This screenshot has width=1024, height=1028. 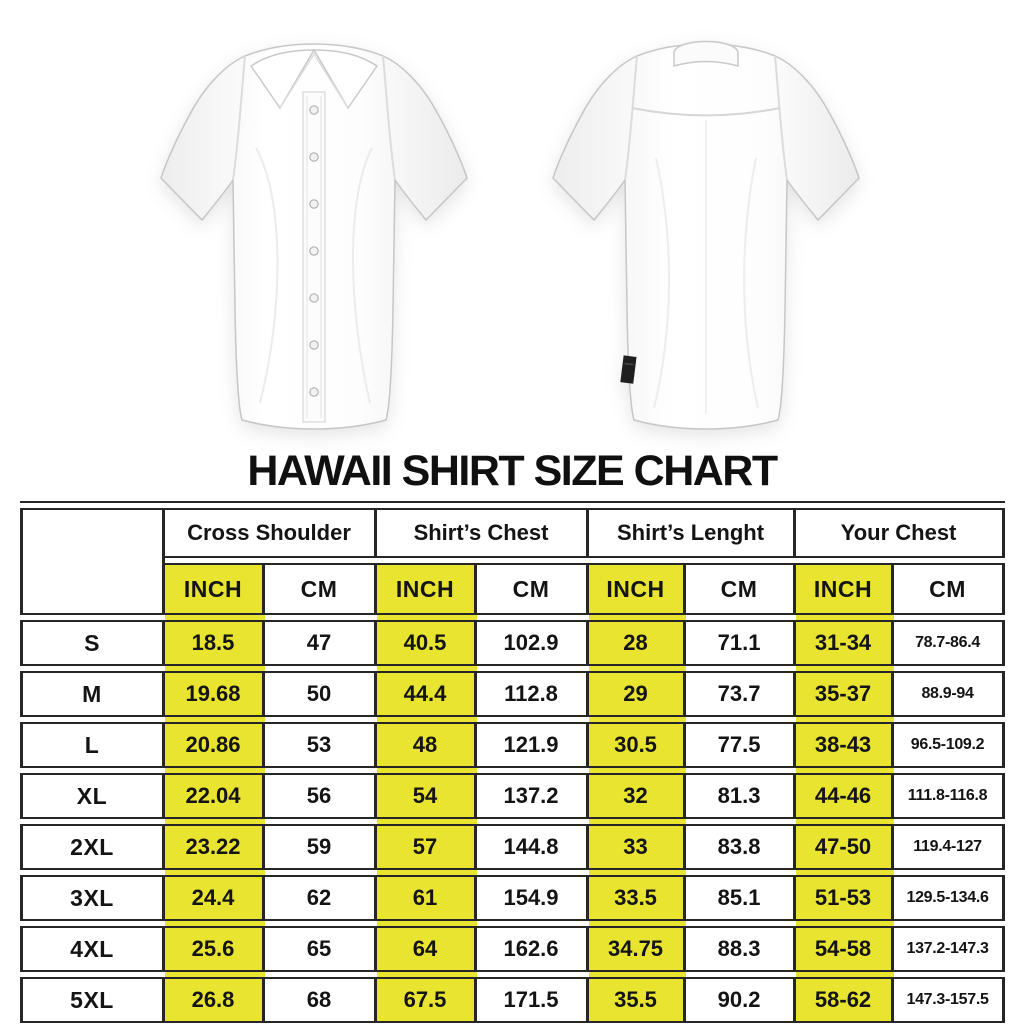 What do you see at coordinates (320, 1000) in the screenshot?
I see `value-cell: 68` at bounding box center [320, 1000].